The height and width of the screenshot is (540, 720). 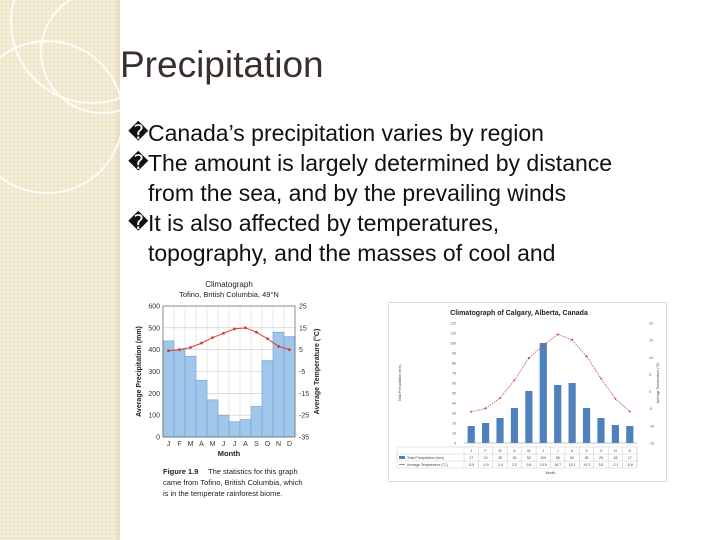 I want to click on y-tick-label: 120, so click(x=453, y=324).